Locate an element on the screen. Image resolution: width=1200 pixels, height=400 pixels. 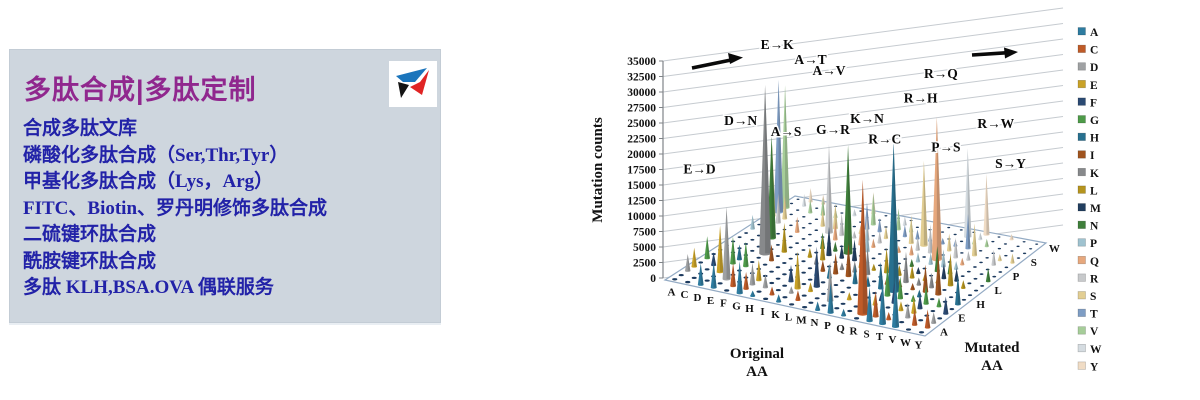
legend-item-S: S is located at coordinates (1086, 297).